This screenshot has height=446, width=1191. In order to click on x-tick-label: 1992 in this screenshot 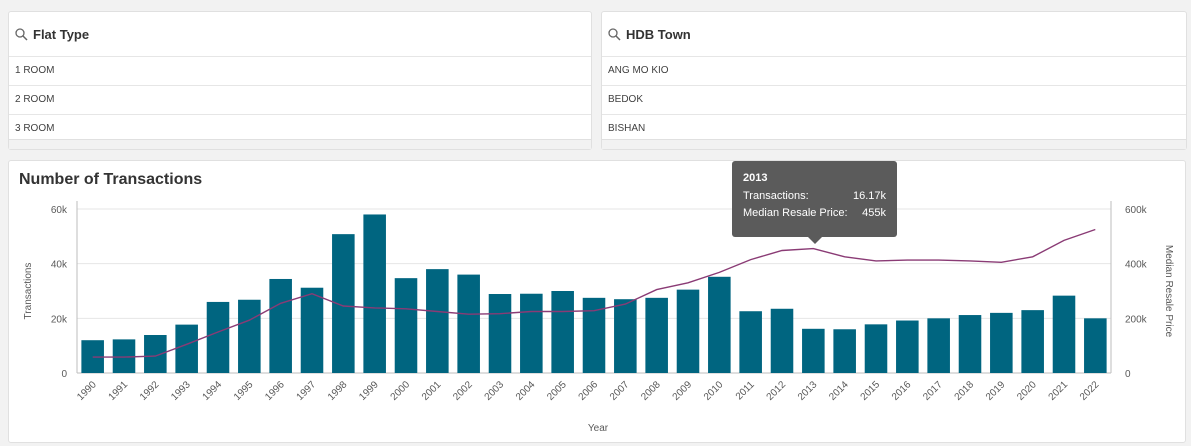, I will do `click(150, 391)`.